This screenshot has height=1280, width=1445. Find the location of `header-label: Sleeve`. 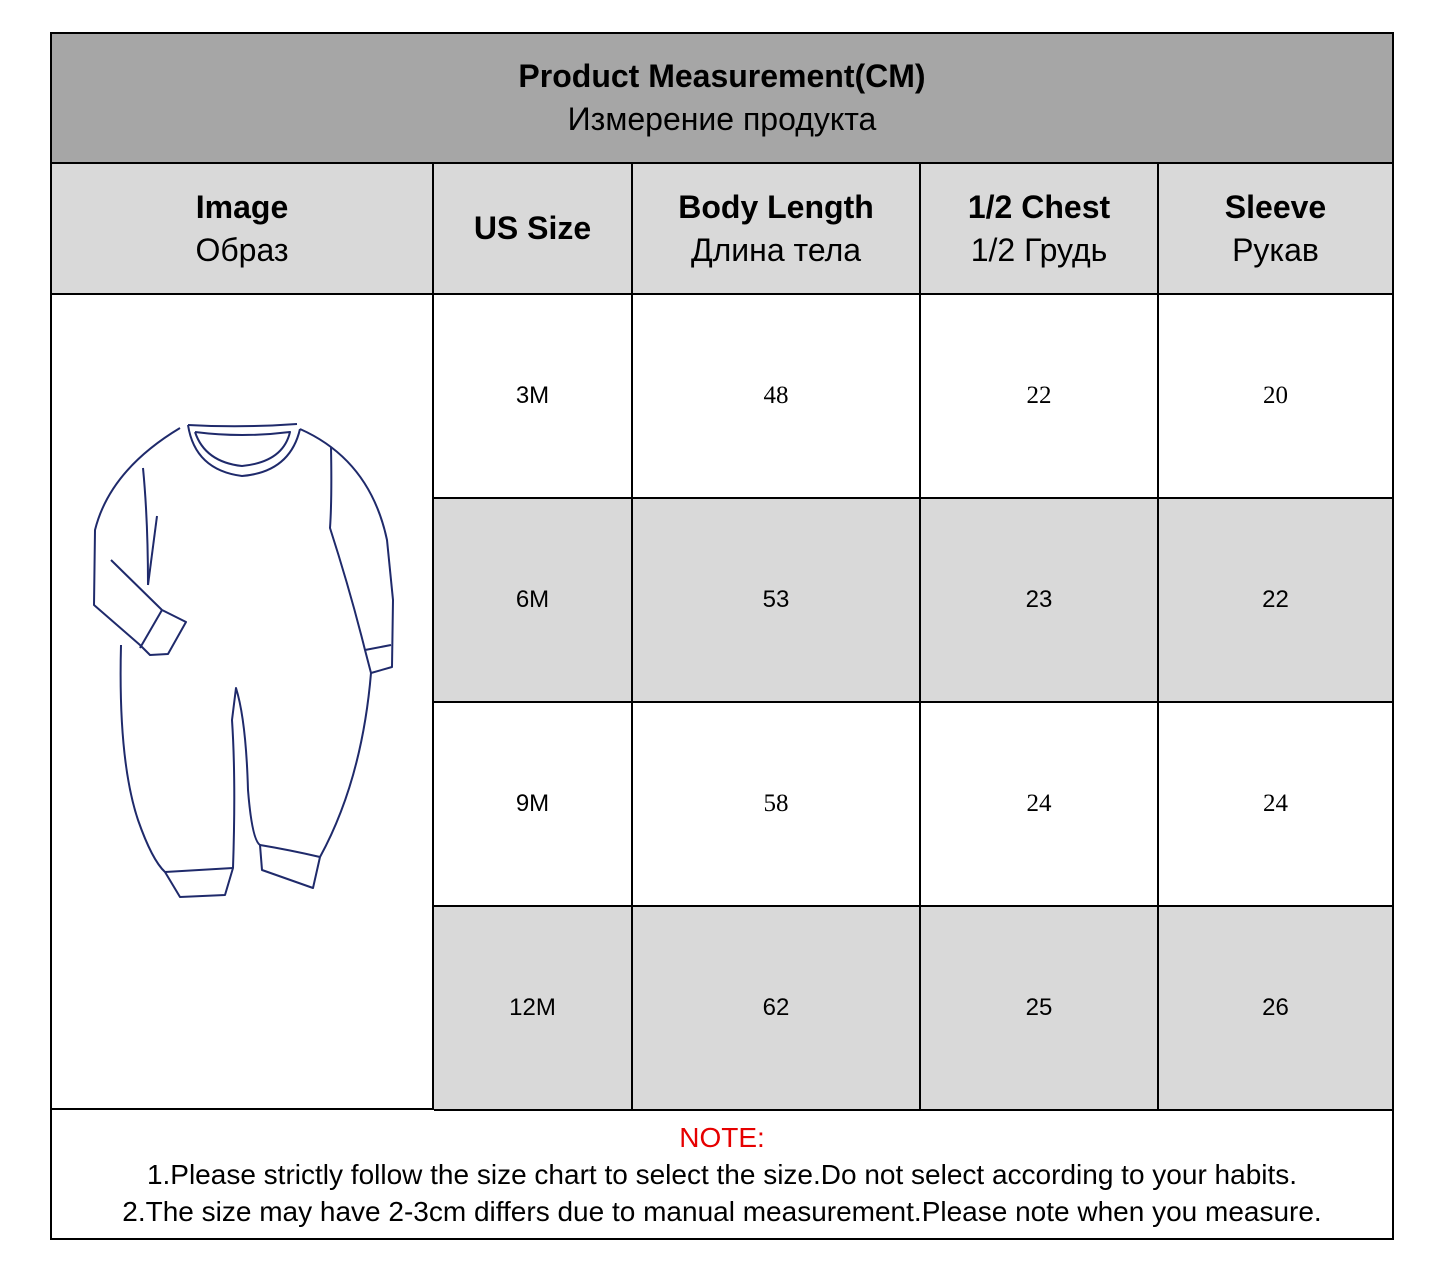

header-label: Sleeve is located at coordinates (1275, 206).